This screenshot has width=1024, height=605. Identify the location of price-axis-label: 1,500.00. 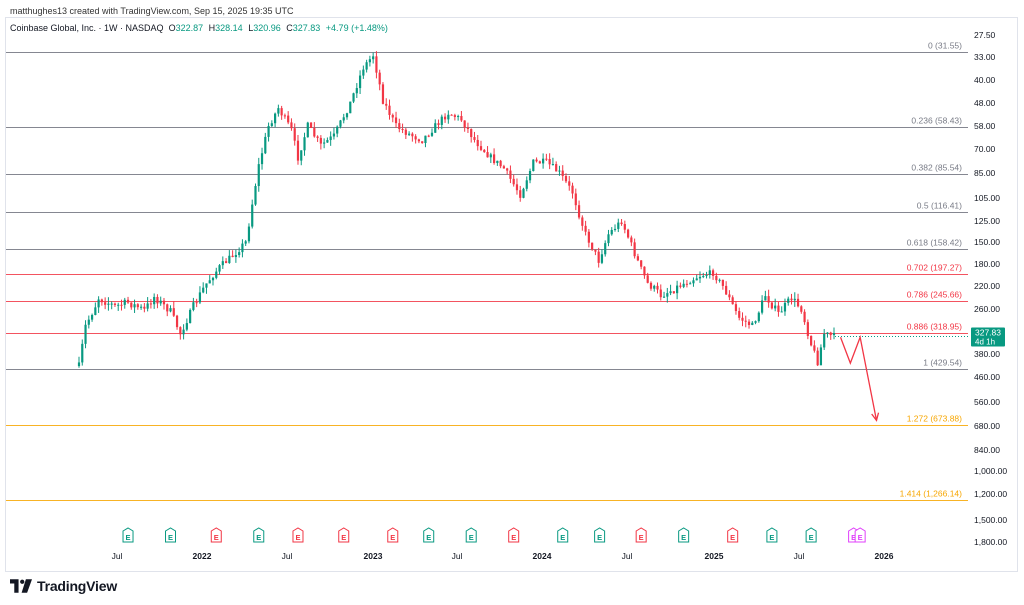
(990, 520).